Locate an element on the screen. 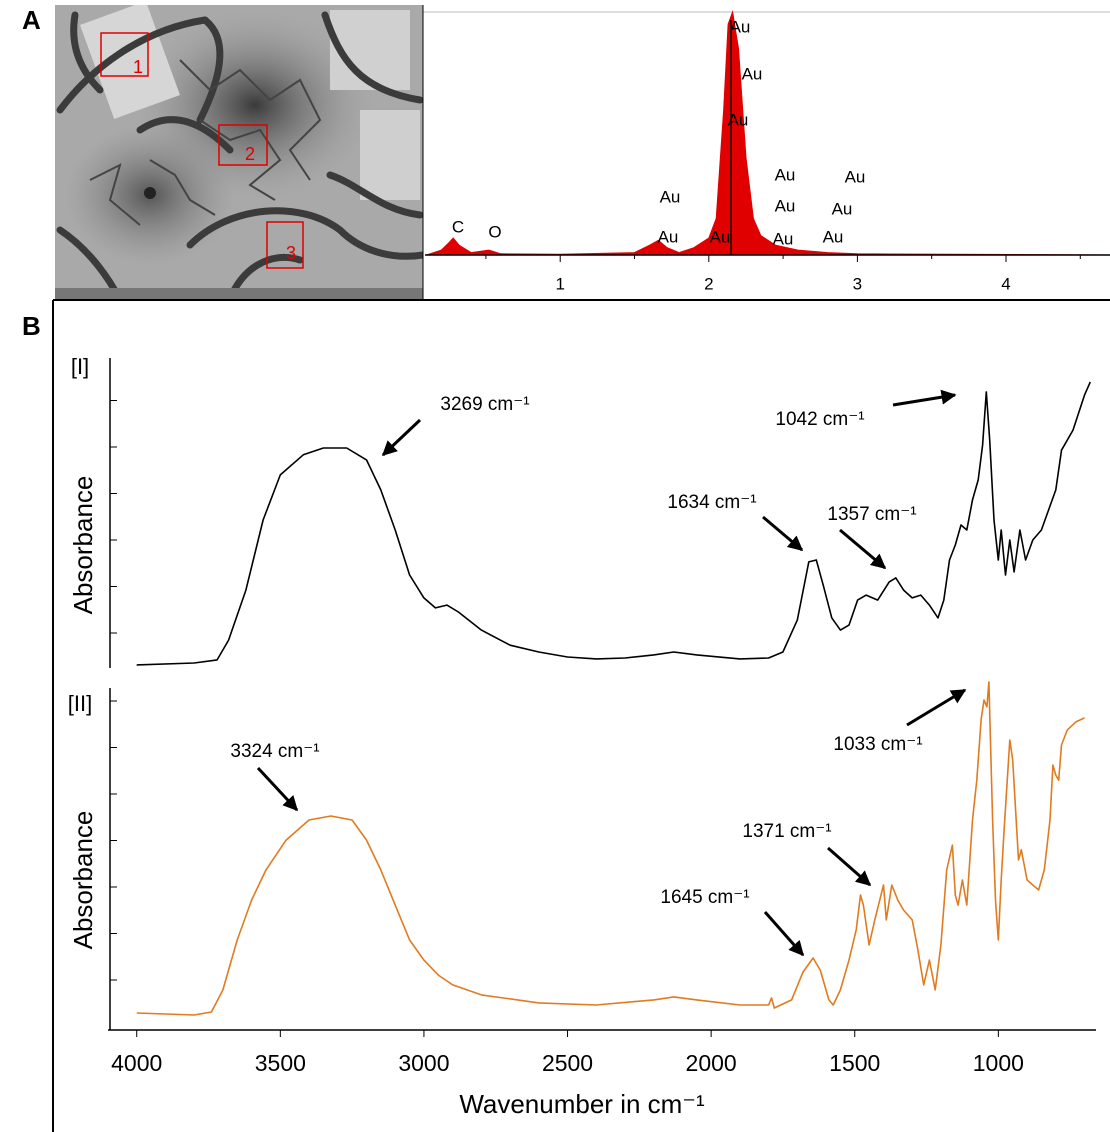 This screenshot has height=1132, width=1110. panel-tag: [II] is located at coordinates (80, 703).